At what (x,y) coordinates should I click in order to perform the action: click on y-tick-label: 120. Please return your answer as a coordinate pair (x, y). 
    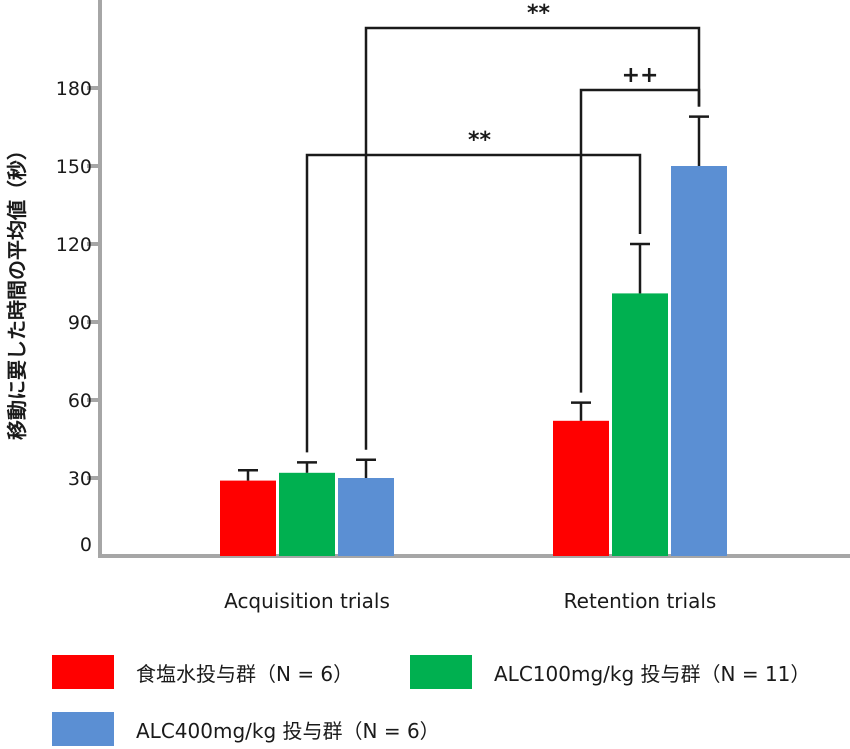
    Looking at the image, I should click on (74, 245).